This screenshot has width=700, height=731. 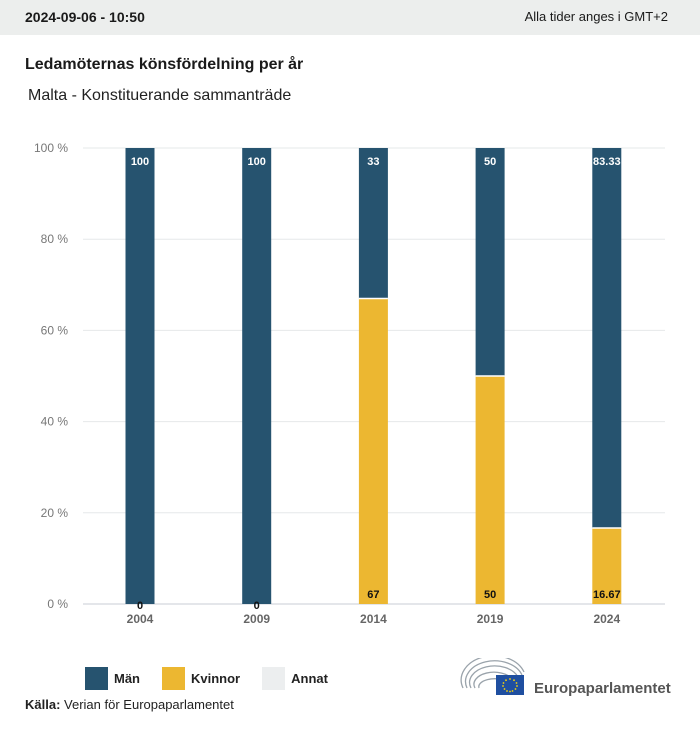 I want to click on data-label-kvinnor: 50, so click(x=490, y=595).